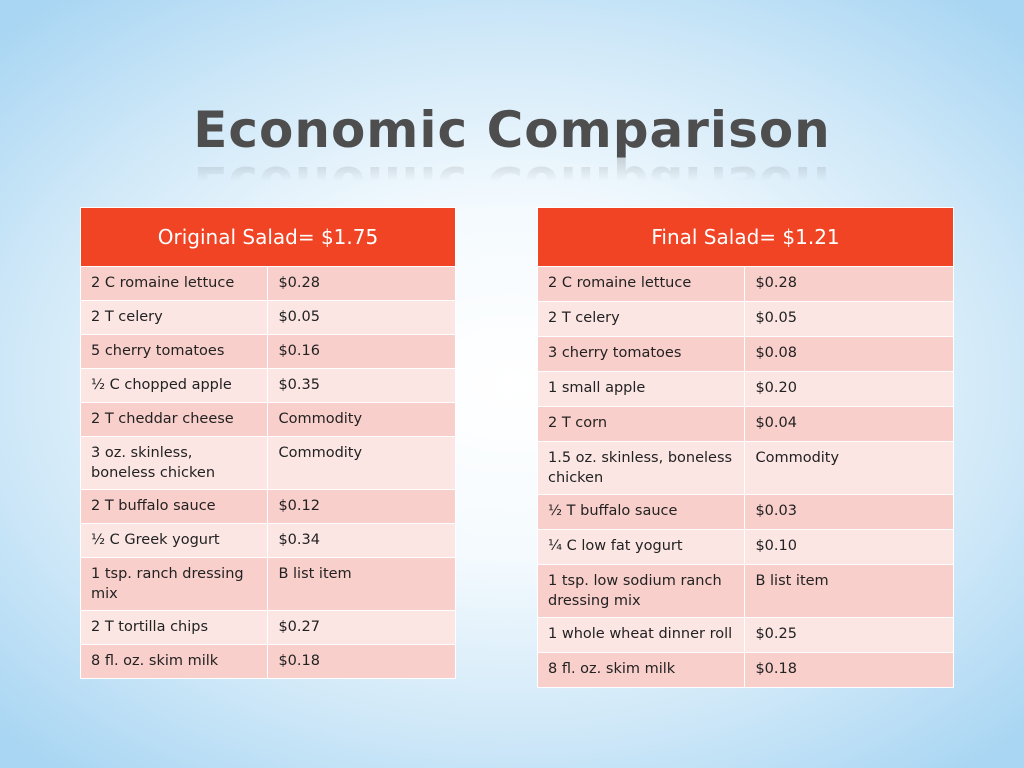 Image resolution: width=1024 pixels, height=768 pixels. What do you see at coordinates (361, 506) in the screenshot?
I see `cost-cell: $0.12` at bounding box center [361, 506].